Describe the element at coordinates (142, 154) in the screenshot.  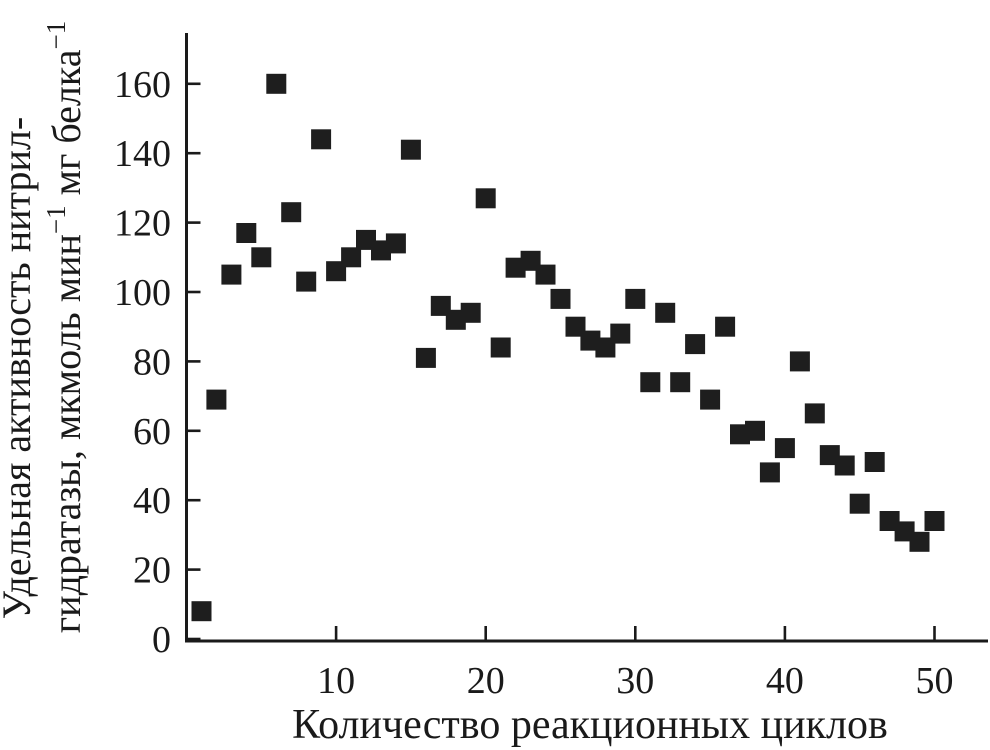
I see `y-tick-label: 140` at that location.